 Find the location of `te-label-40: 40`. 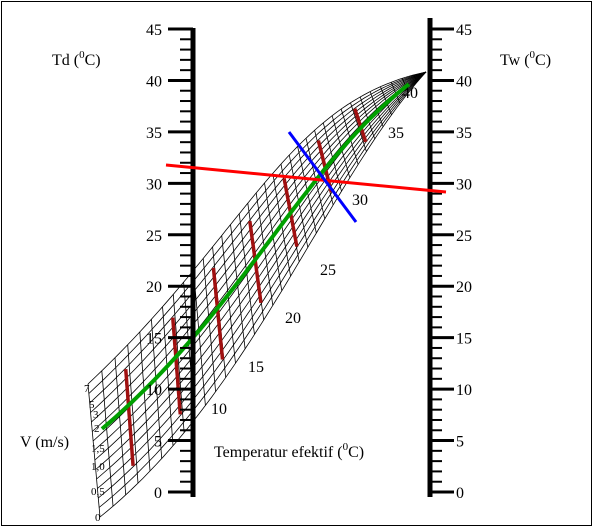

te-label-40: 40 is located at coordinates (410, 93).